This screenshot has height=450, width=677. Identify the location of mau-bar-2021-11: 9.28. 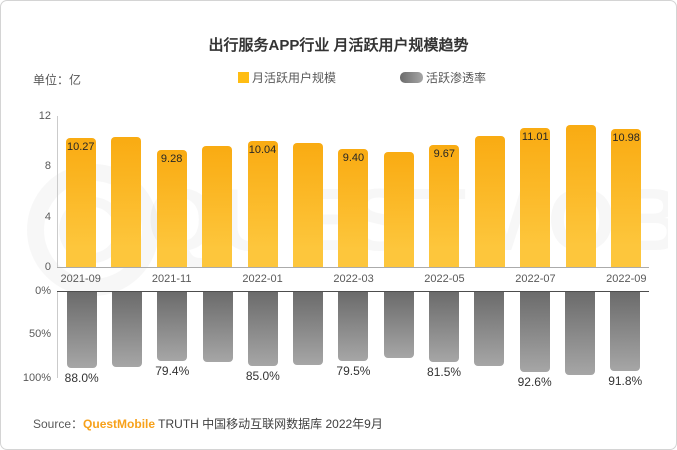
(171, 208).